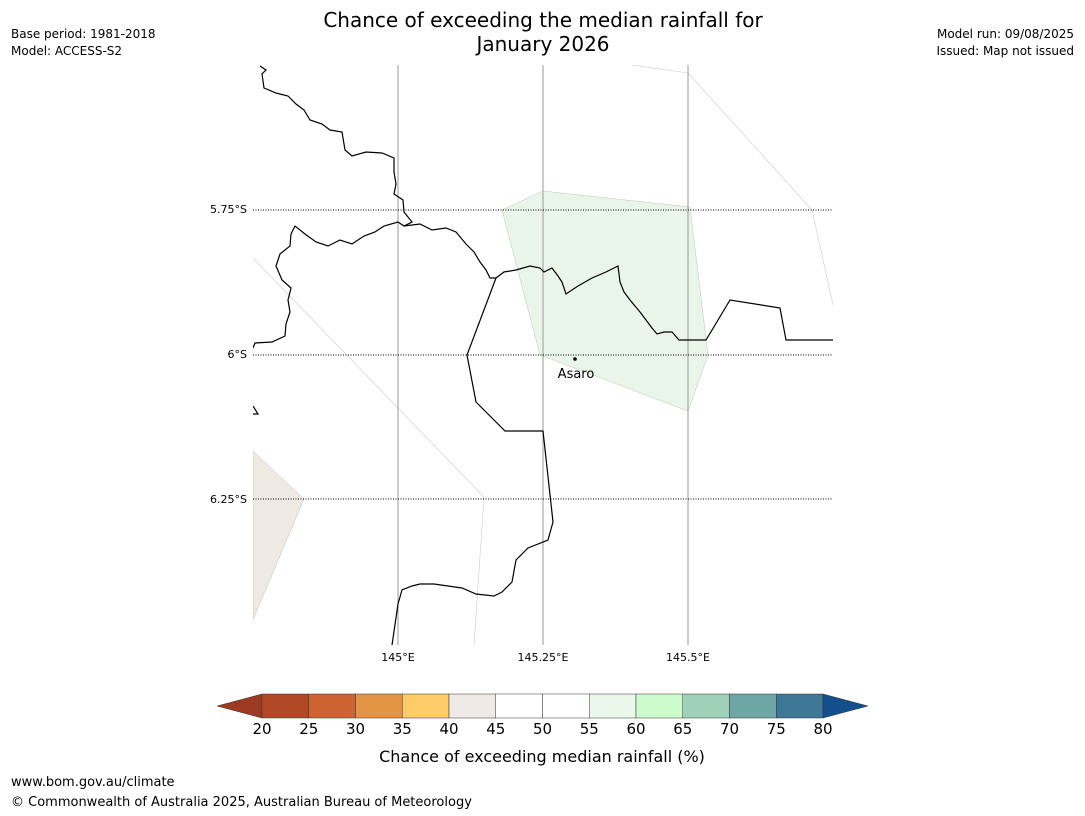 Image resolution: width=1085 pixels, height=816 pixels. I want to click on lon-label-14500: 145°E, so click(397, 657).